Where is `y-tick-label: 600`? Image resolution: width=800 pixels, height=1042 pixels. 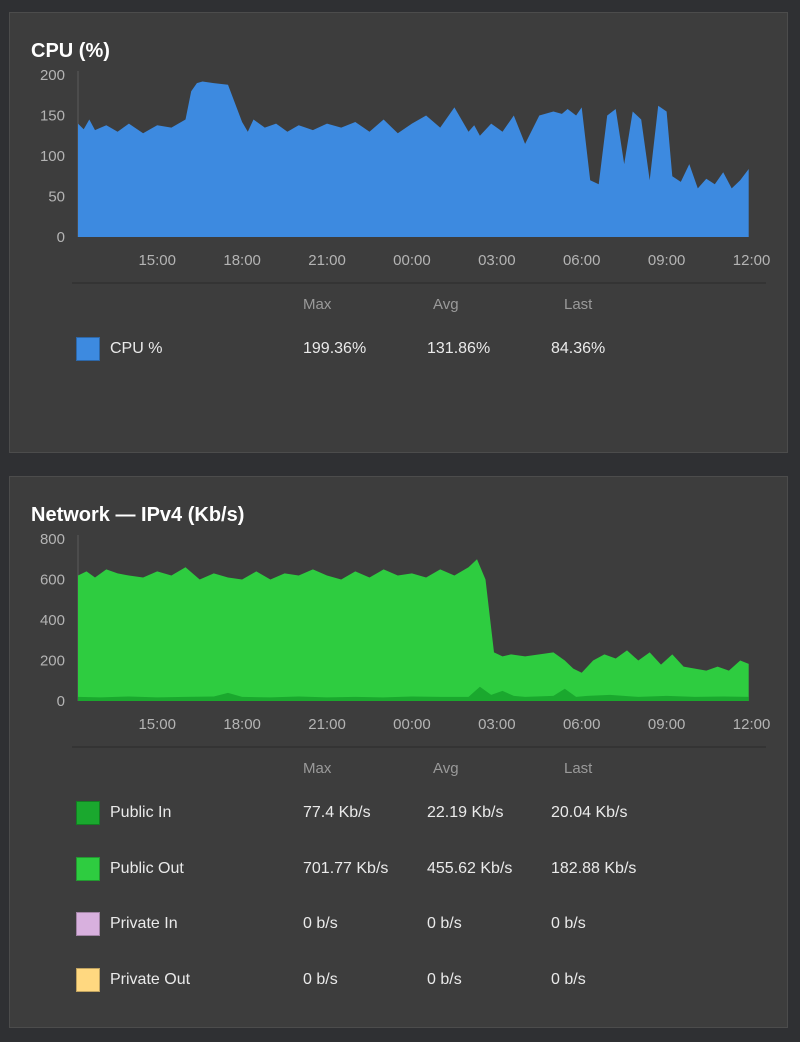
y-tick-label: 600 is located at coordinates (52, 580).